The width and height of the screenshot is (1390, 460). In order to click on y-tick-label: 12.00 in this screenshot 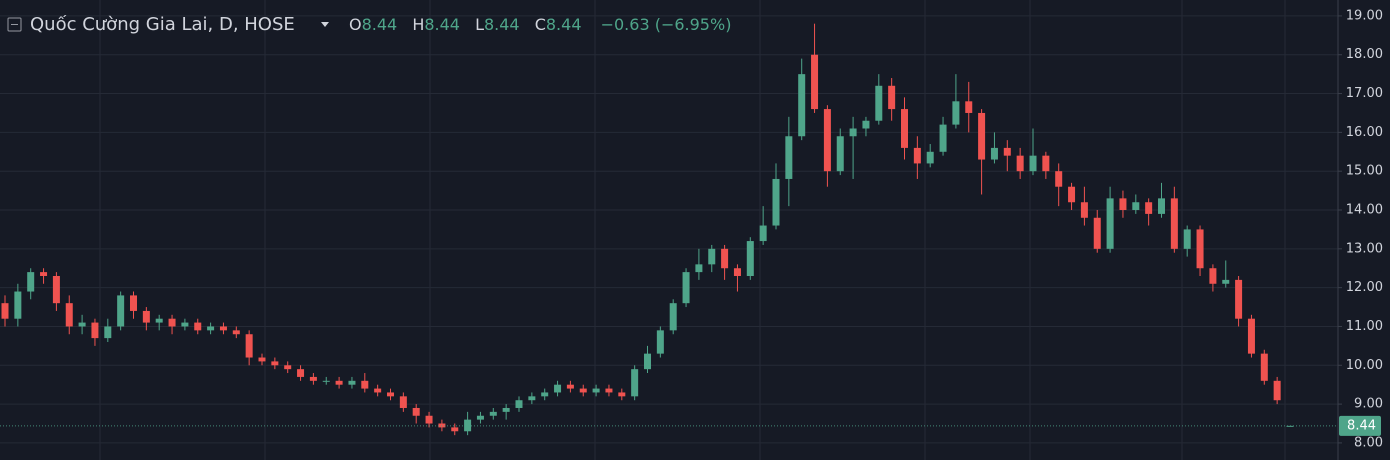, I will do `click(1364, 287)`.